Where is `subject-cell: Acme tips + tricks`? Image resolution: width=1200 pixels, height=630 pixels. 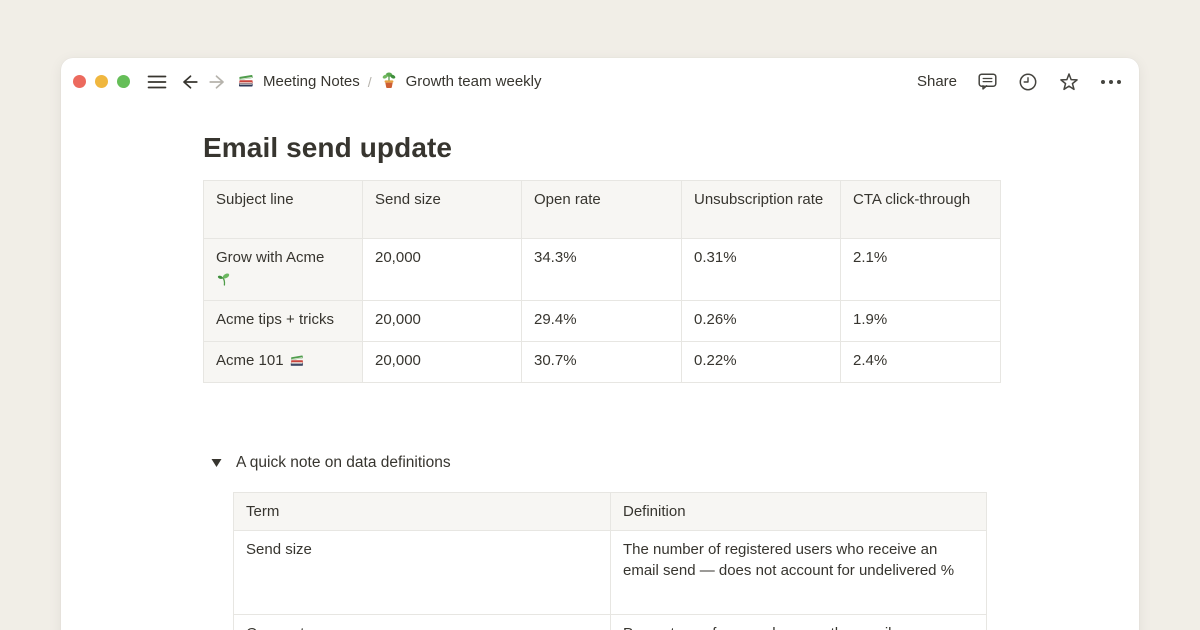
subject-cell: Acme tips + tricks is located at coordinates (283, 321).